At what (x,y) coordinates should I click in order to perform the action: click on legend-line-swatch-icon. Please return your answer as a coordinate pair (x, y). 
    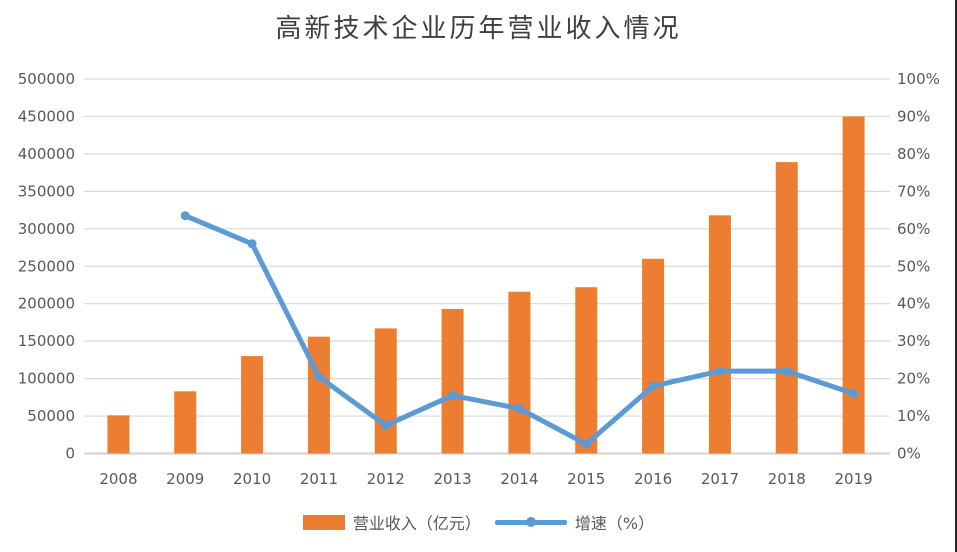
    Looking at the image, I should click on (530, 522).